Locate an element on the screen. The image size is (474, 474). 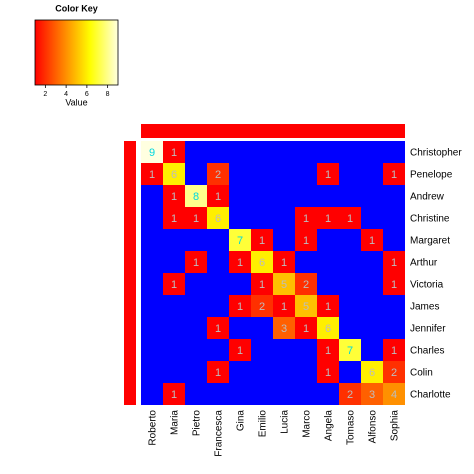
key-tick-label: 4 is located at coordinates (66, 94).